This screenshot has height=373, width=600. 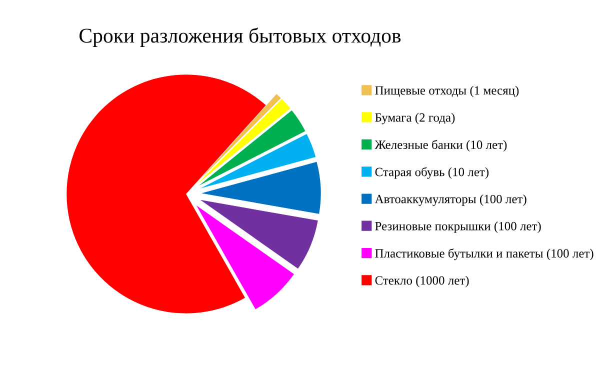 I want to click on legend-label: Пластиковые бутылки и пакеты (100 лет), so click(x=484, y=254).